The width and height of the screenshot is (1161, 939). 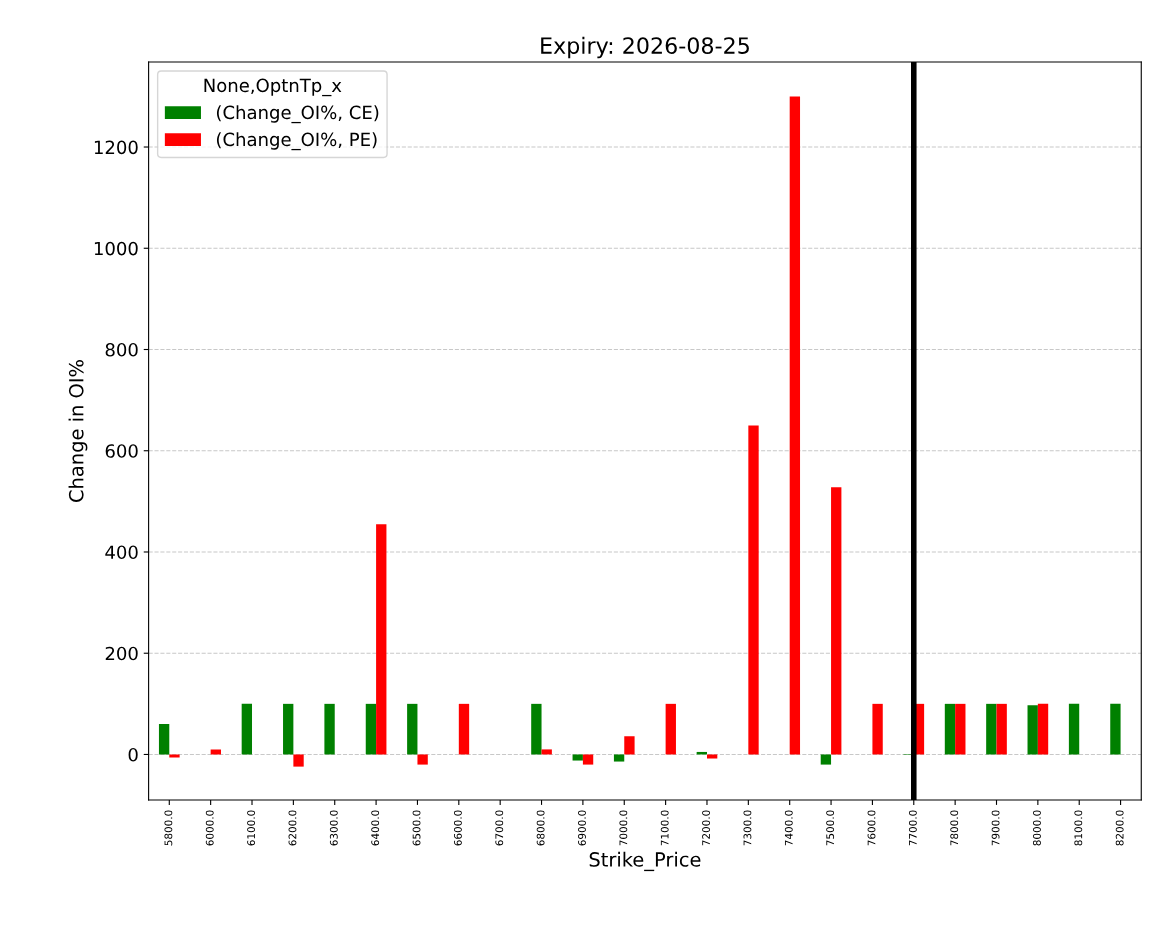 What do you see at coordinates (954, 828) in the screenshot?
I see `x-tick-label: 7800.0` at bounding box center [954, 828].